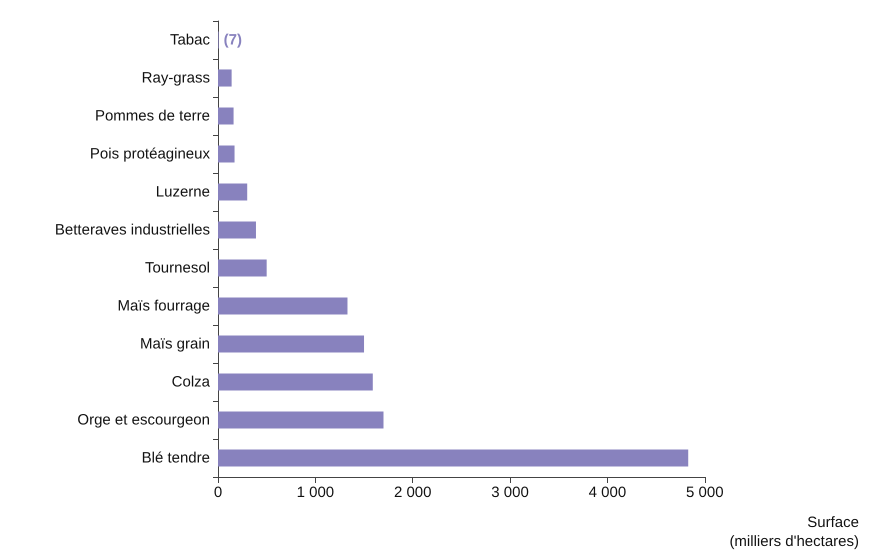 Image resolution: width=870 pixels, height=559 pixels. I want to click on x-axis-title: Surface (milliers d'hectares), so click(794, 532).